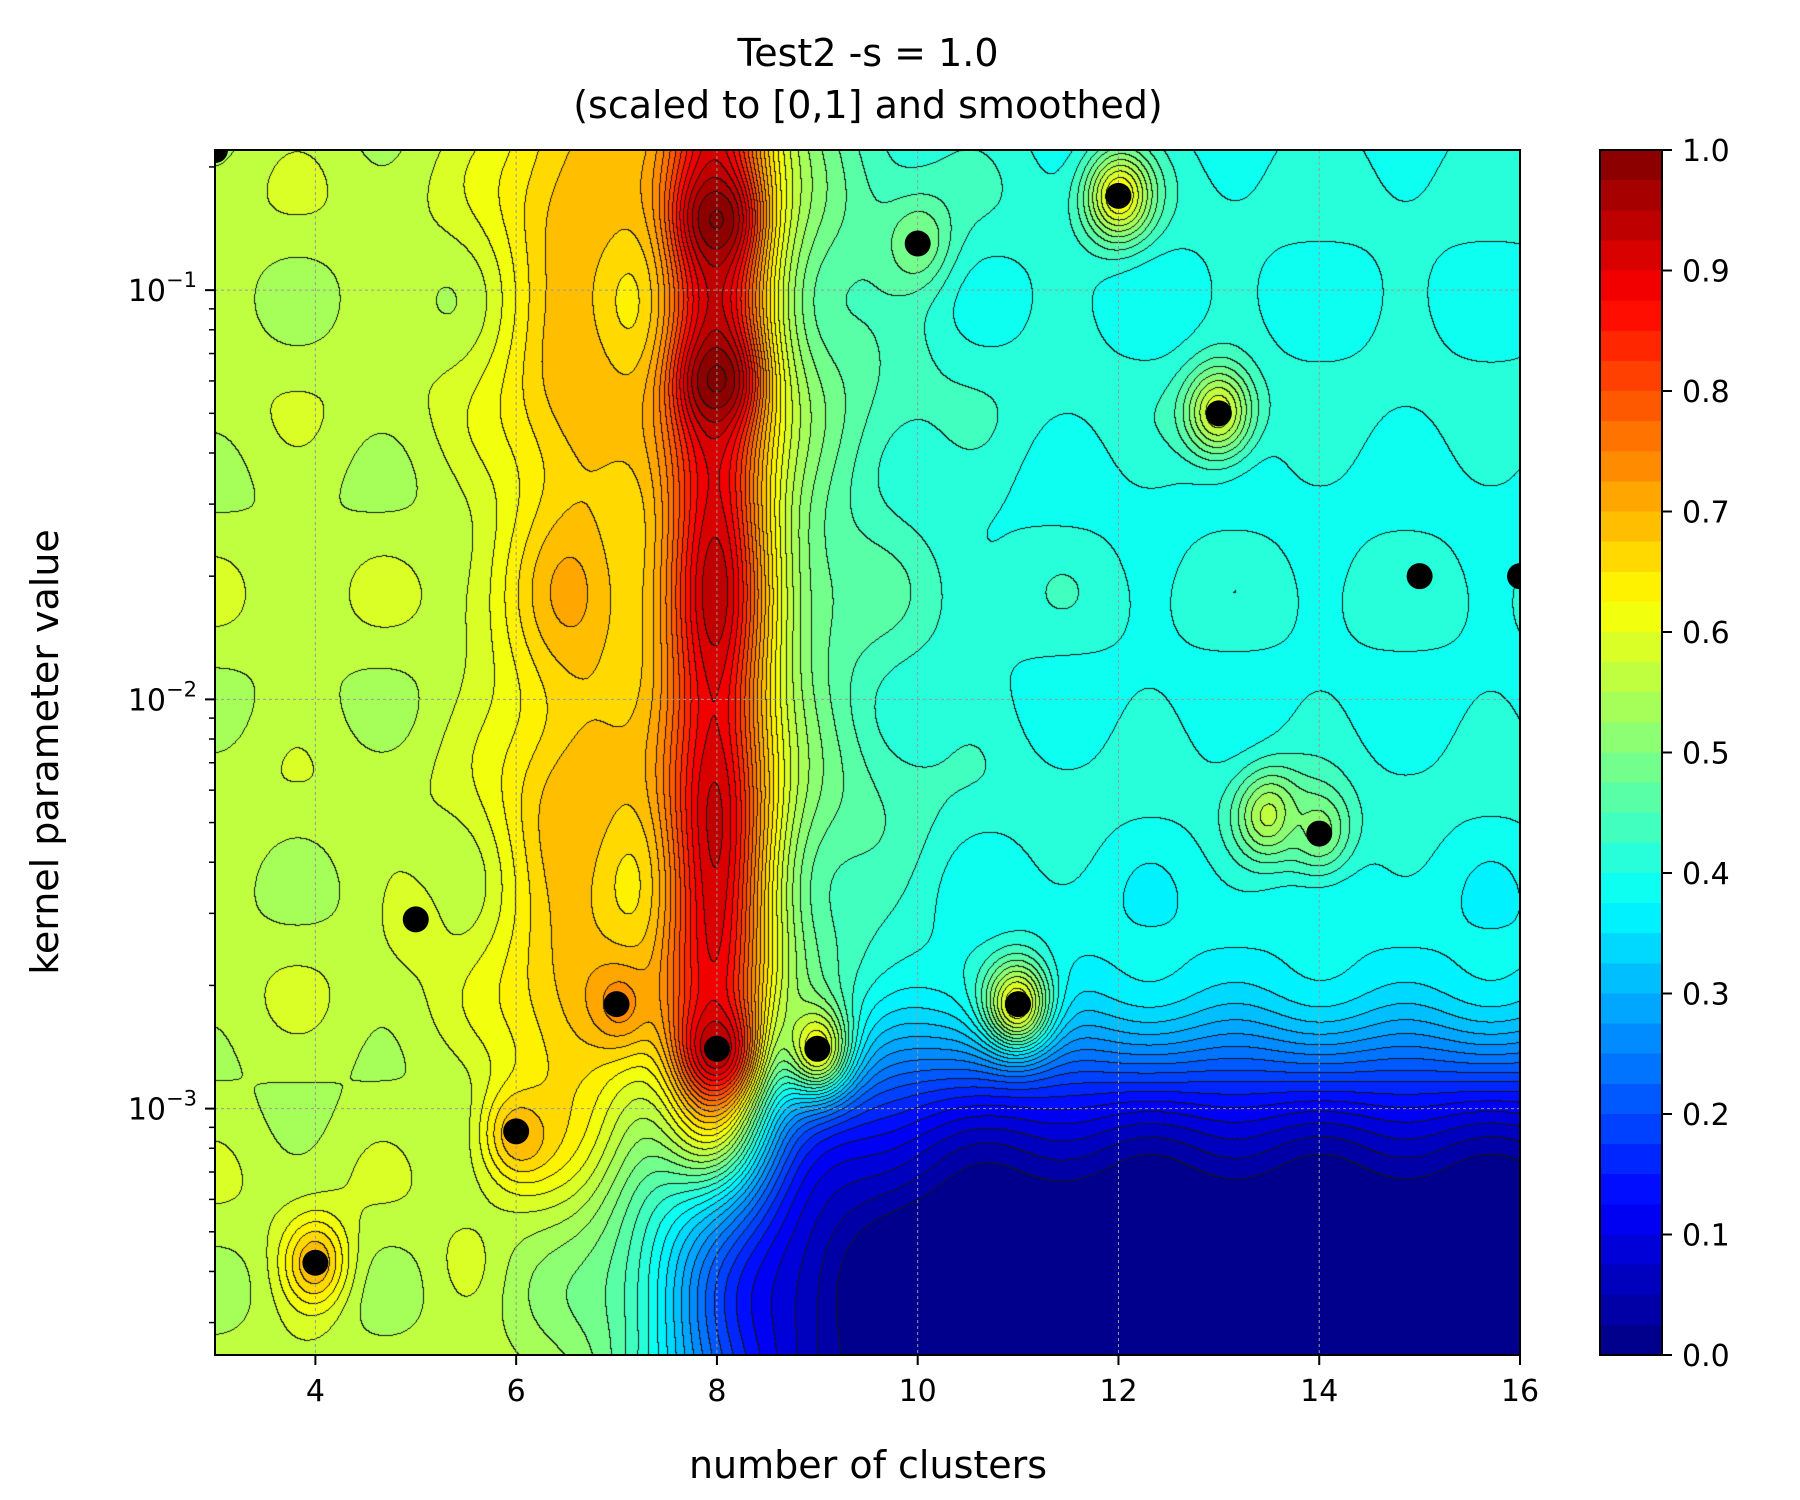 This screenshot has width=1800, height=1500. Describe the element at coordinates (1664, 754) in the screenshot. I see `colorbar: 0.0 0.1 0.2 0.3 0.4 0.5 0.6 0.7 0.8 0.9 1.0` at that location.